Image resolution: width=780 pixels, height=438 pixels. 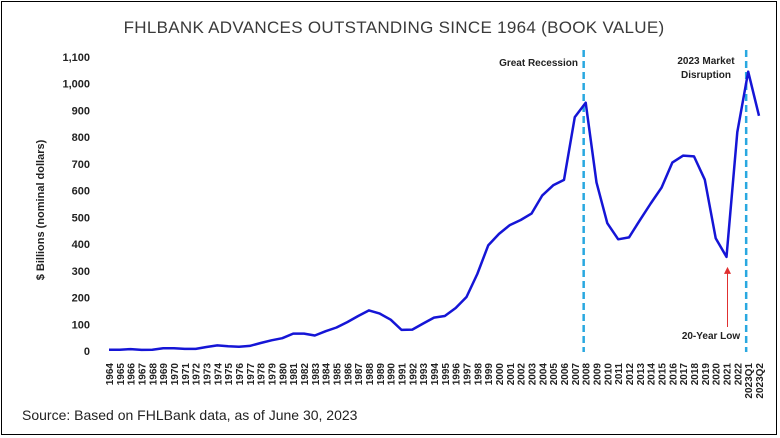 I want to click on x-tick-label: 1974, so click(x=218, y=374).